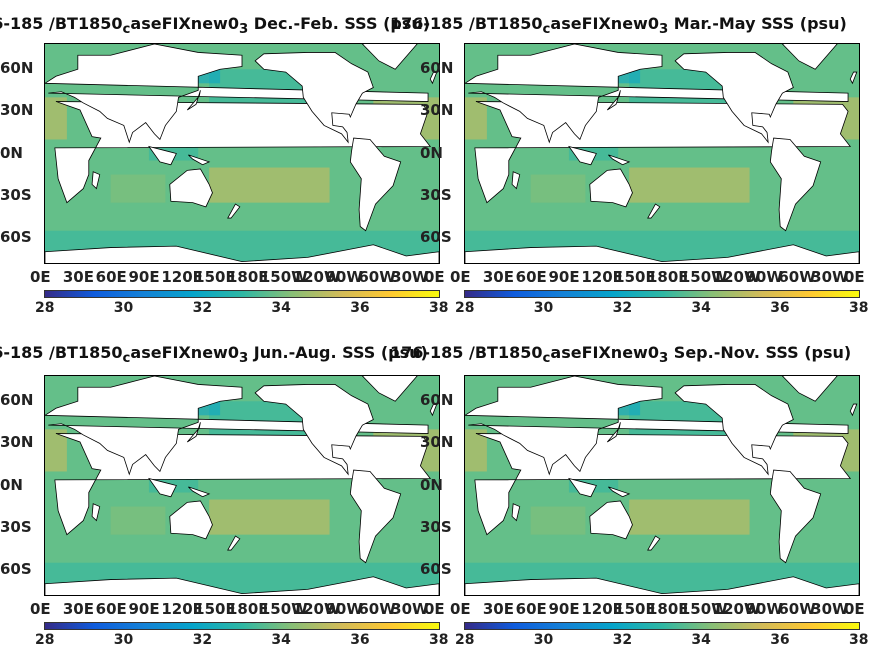  What do you see at coordinates (242, 294) in the screenshot?
I see `colorbar` at bounding box center [242, 294].